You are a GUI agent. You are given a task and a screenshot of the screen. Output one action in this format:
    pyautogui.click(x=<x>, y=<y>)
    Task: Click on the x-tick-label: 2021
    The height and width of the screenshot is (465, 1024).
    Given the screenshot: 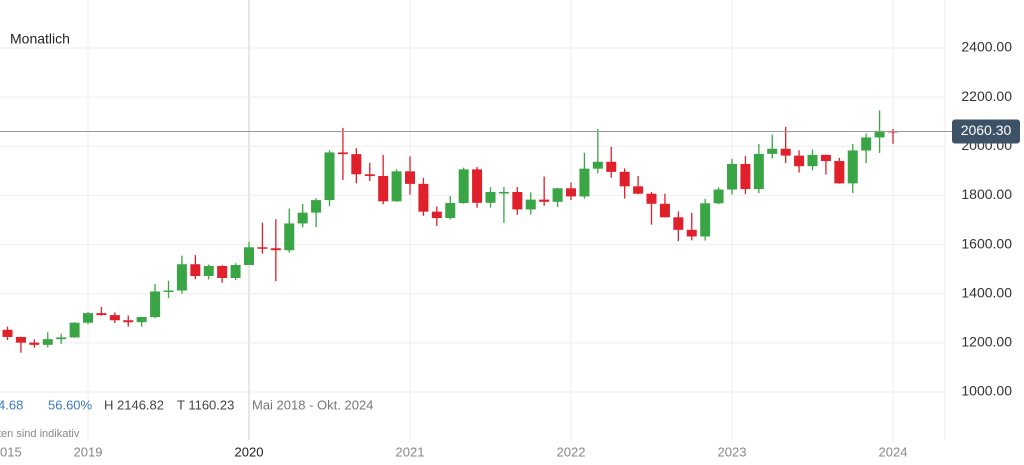 What is the action you would take?
    pyautogui.click(x=410, y=451)
    